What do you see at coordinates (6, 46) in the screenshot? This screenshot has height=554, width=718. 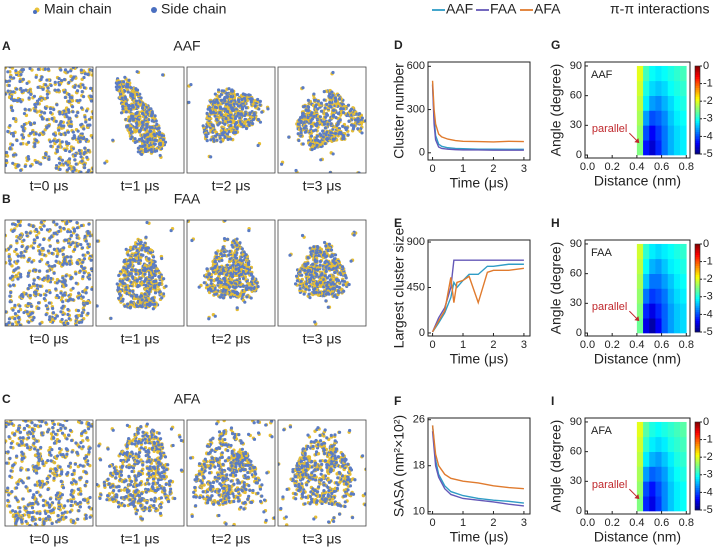 I see `panel-letter: A` at bounding box center [6, 46].